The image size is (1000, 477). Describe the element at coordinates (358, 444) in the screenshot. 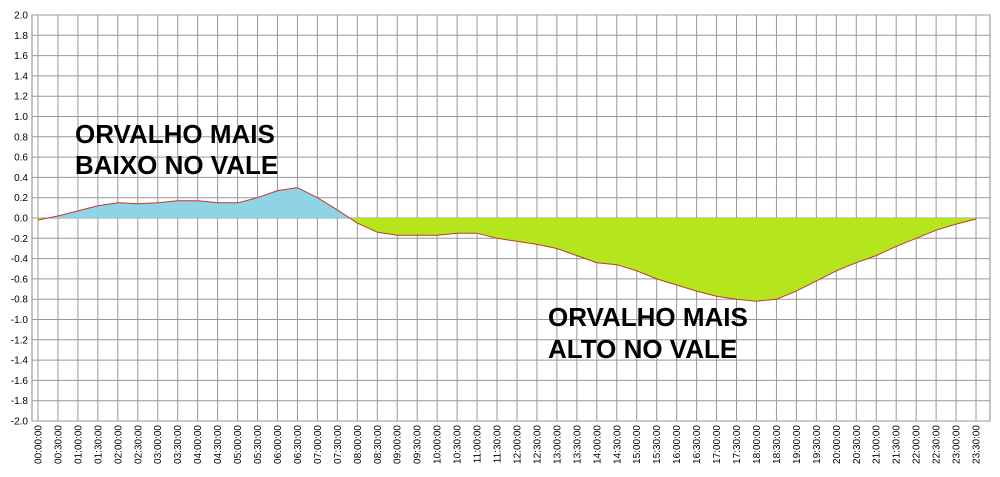

I see `x-tick-label: 08:00:00` at that location.